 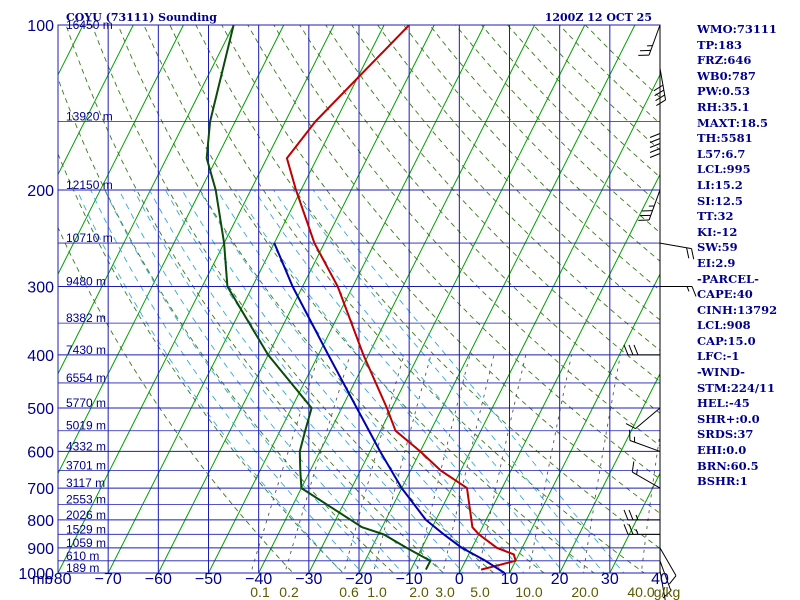 What do you see at coordinates (510, 579) in the screenshot?
I see `temp-tick-label: 10` at bounding box center [510, 579].